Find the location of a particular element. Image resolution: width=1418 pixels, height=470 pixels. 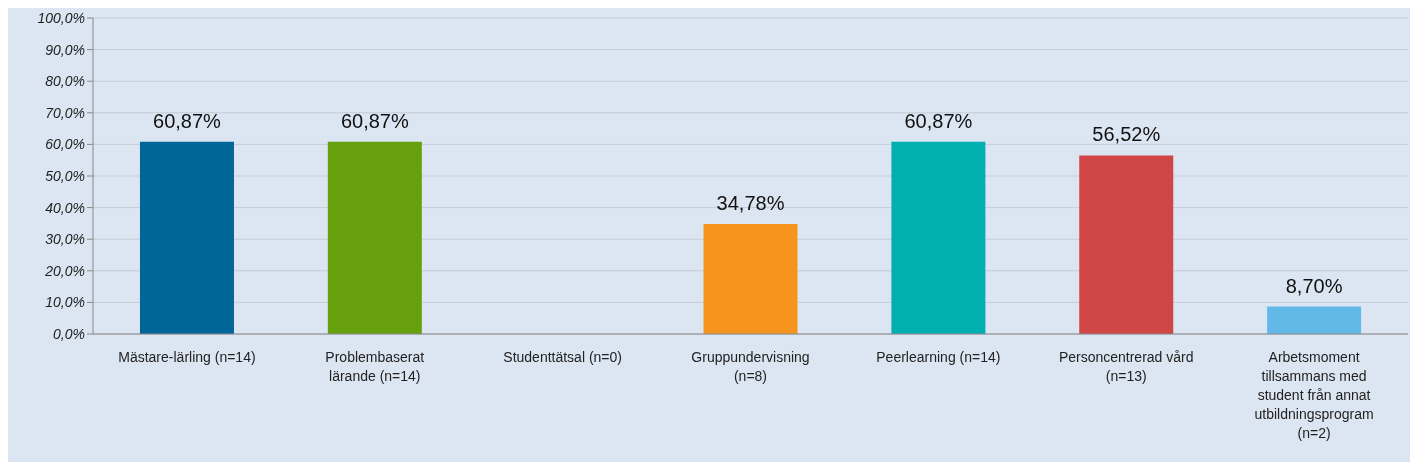

y-tick-label: 40,0% is located at coordinates (65, 207).